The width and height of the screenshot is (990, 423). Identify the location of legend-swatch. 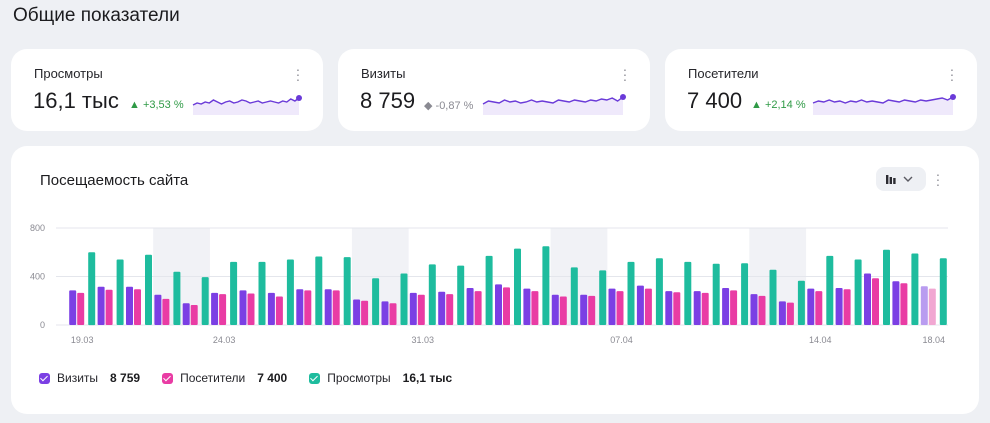
(168, 378).